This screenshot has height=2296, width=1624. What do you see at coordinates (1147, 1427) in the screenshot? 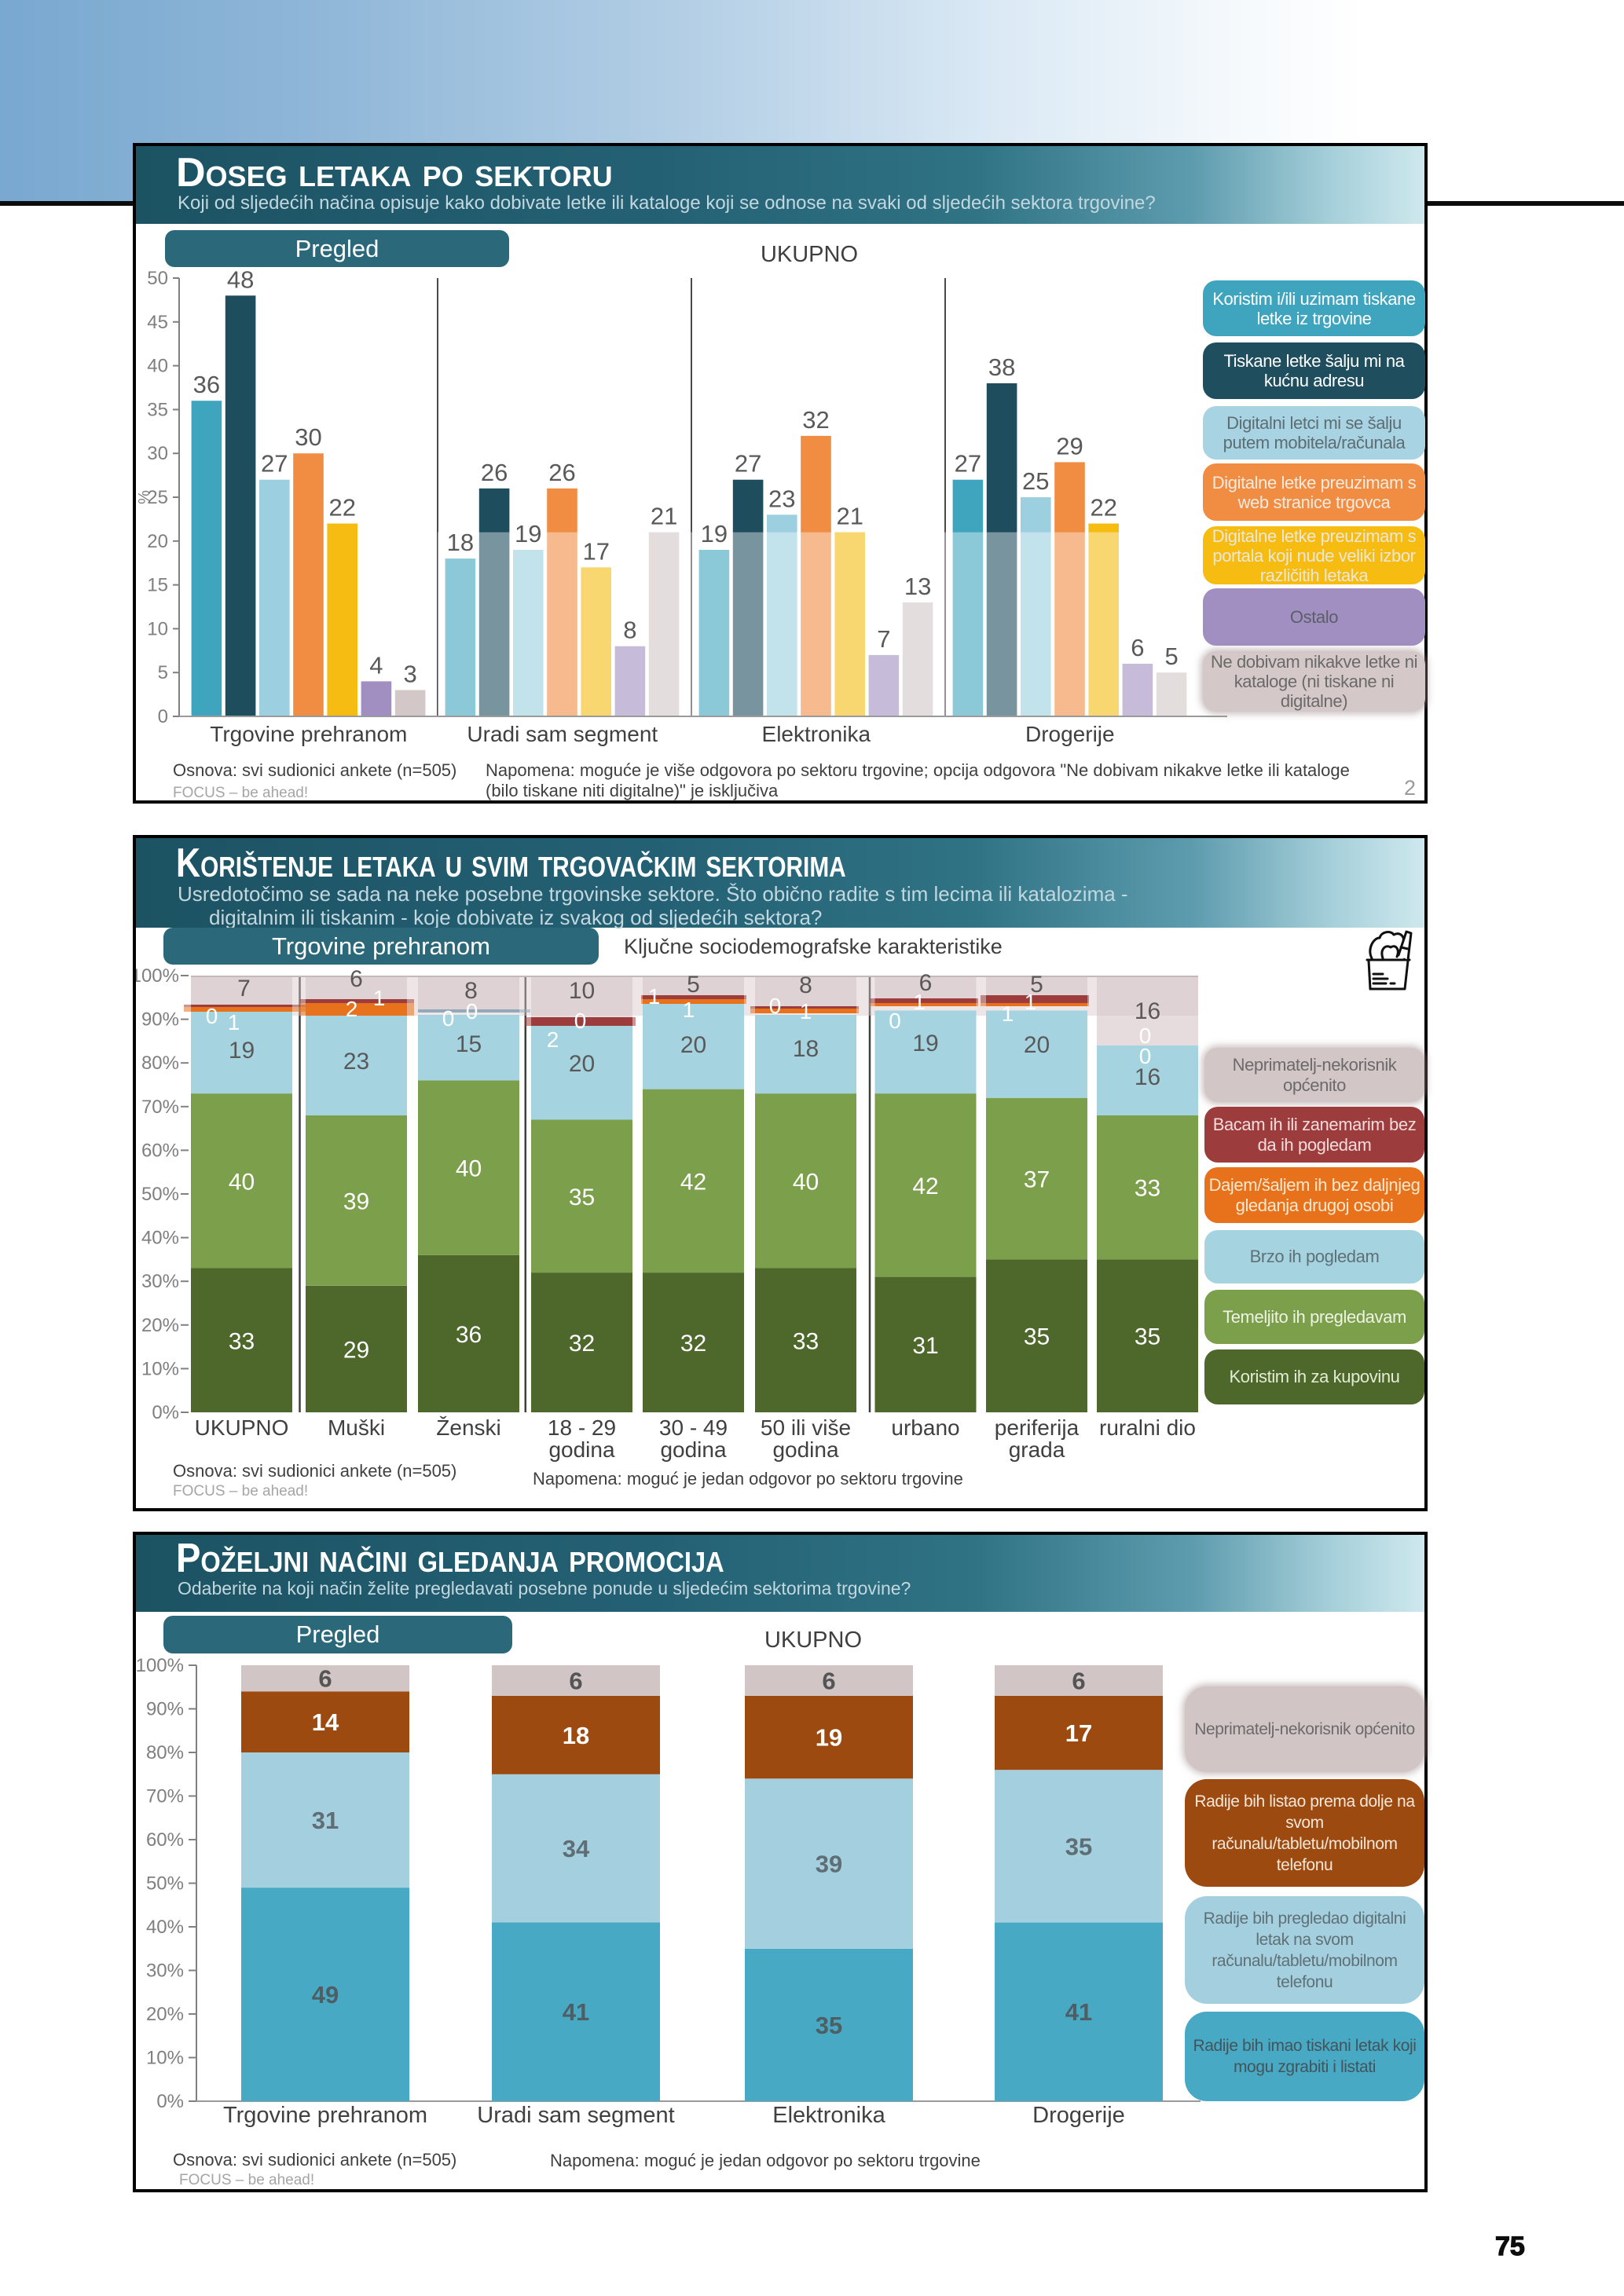
I see `svg-text: ruralni dio` at bounding box center [1147, 1427].